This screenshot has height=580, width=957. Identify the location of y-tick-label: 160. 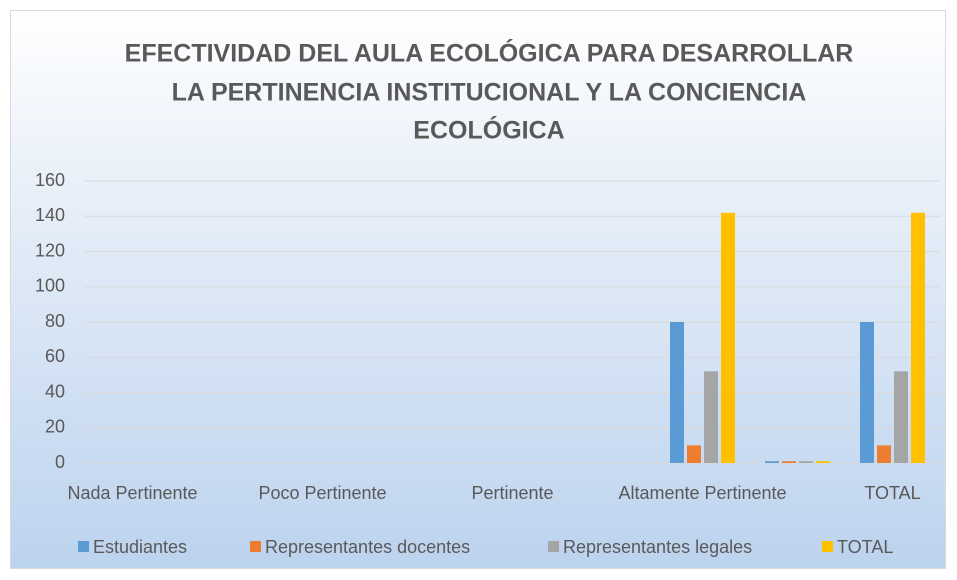
(50, 180).